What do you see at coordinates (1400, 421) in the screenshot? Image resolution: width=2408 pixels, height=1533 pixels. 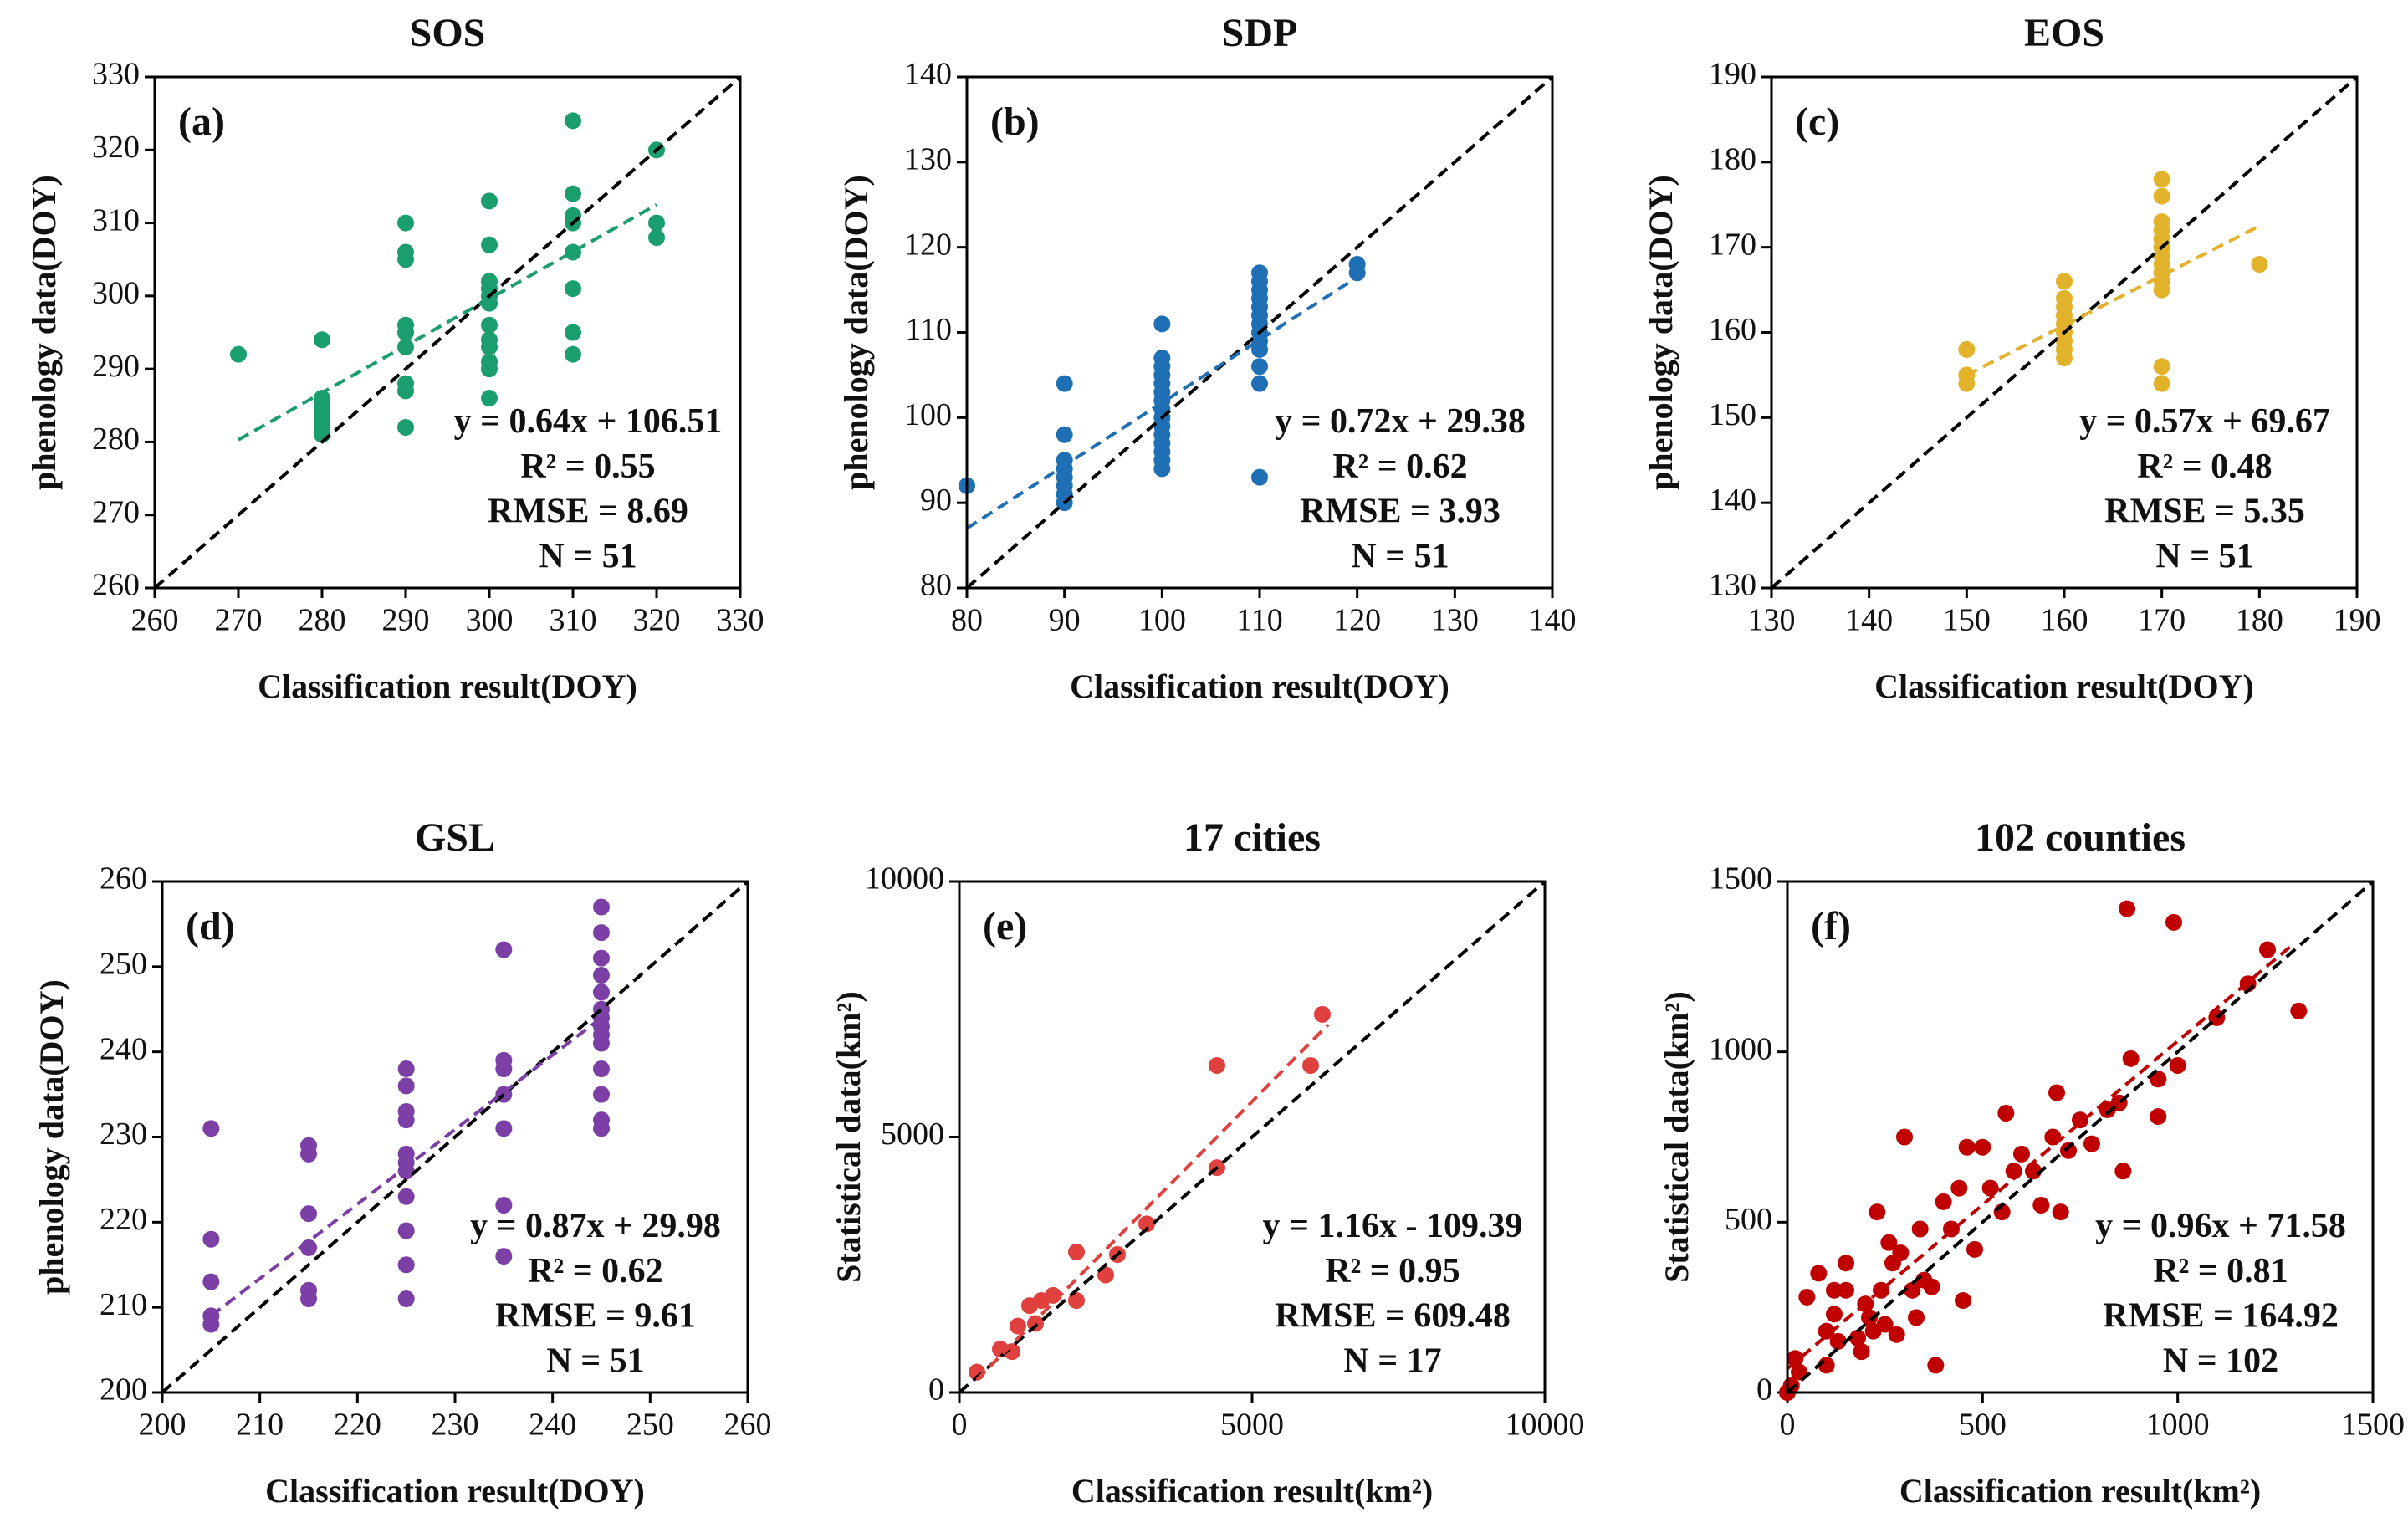 I see `annotation: y = 0.72x + 29.38` at bounding box center [1400, 421].